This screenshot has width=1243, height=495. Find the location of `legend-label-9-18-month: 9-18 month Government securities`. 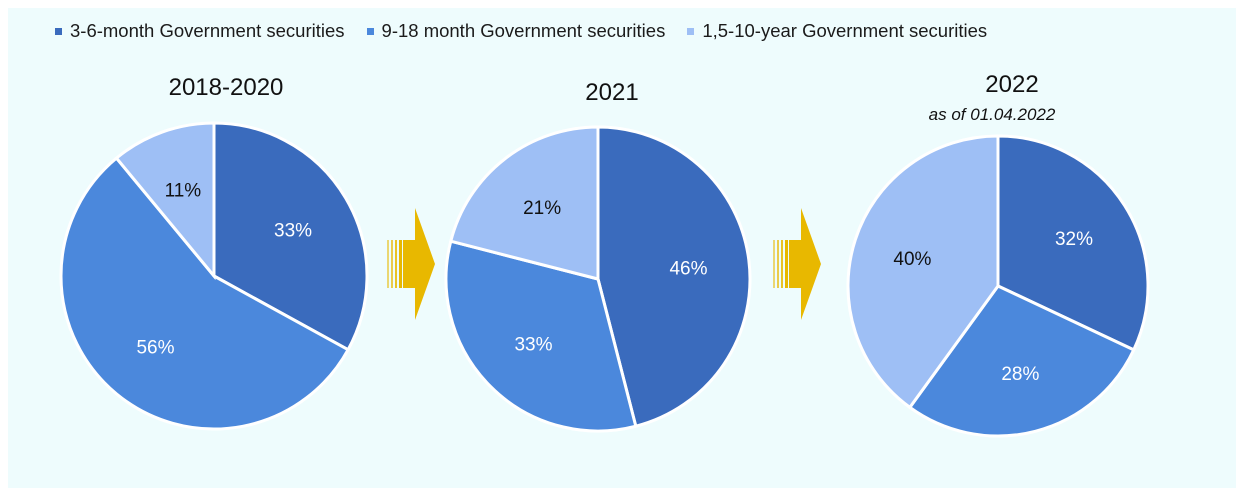

legend-label-9-18-month: 9-18 month Government securities is located at coordinates (523, 30).